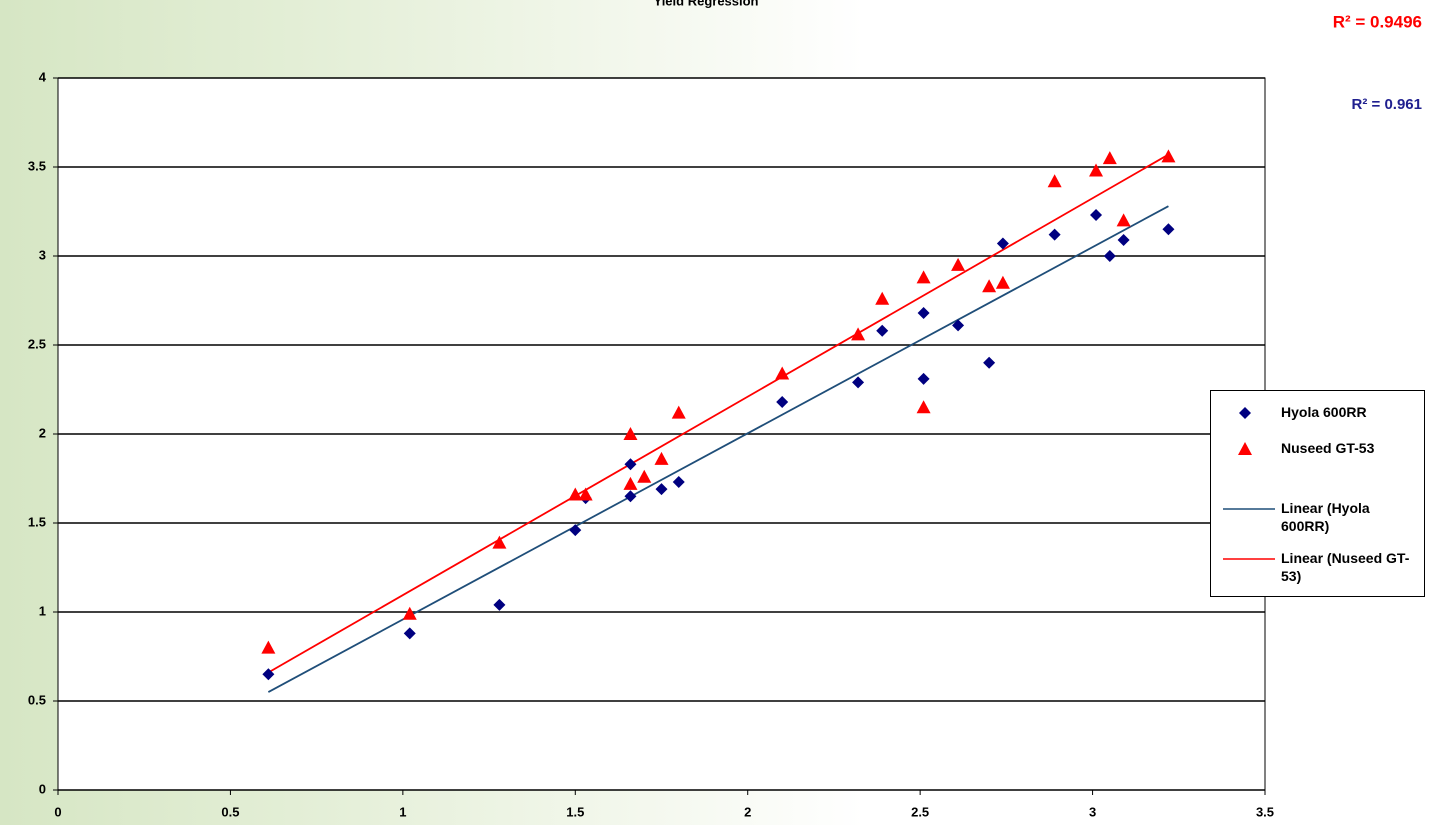  I want to click on annotation: R² = 0.961, so click(1387, 104).